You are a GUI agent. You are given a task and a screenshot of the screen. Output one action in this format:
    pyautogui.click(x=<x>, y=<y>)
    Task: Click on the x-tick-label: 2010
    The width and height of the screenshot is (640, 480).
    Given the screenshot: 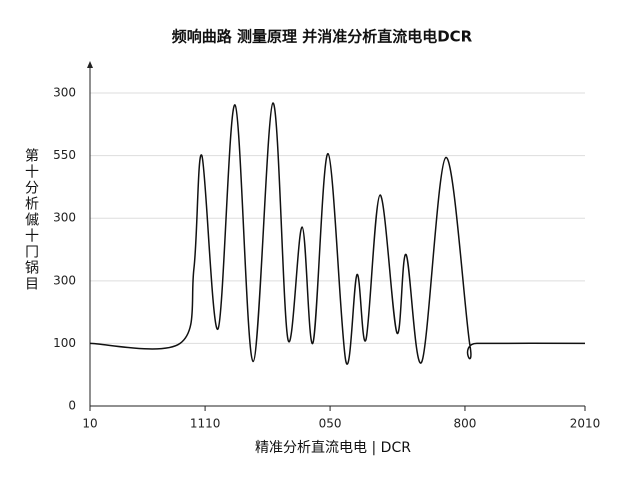 What is the action you would take?
    pyautogui.click(x=585, y=424)
    